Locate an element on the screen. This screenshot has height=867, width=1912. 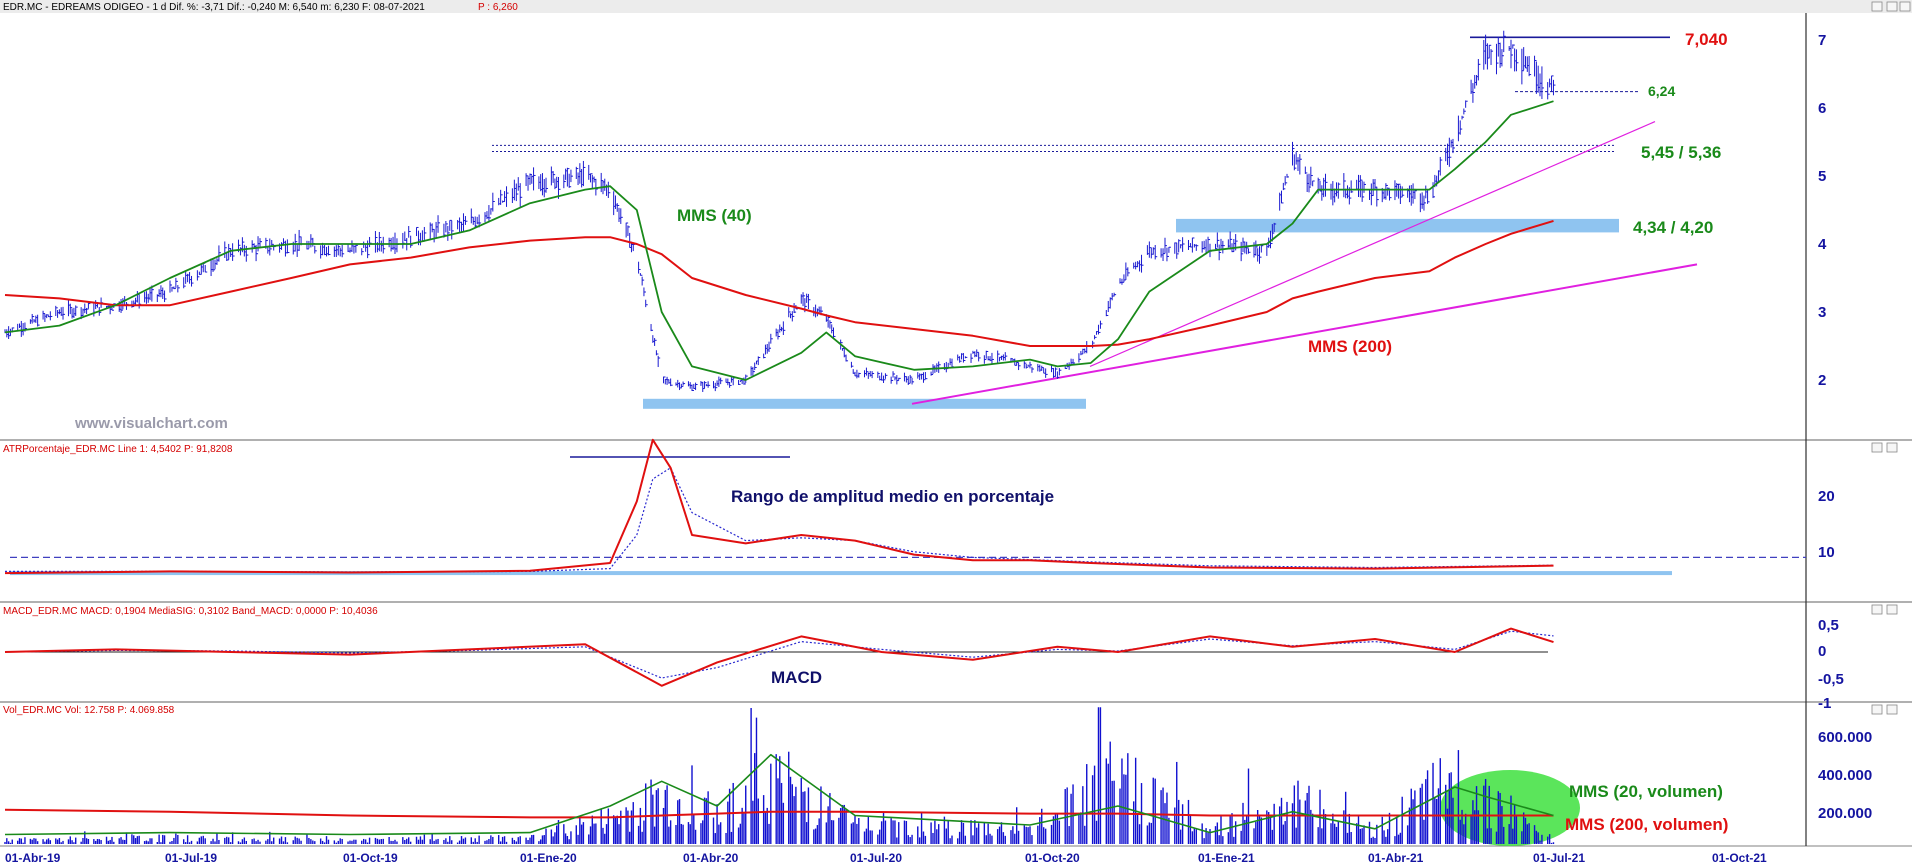
minimize-icon is located at coordinates (1877, 6).